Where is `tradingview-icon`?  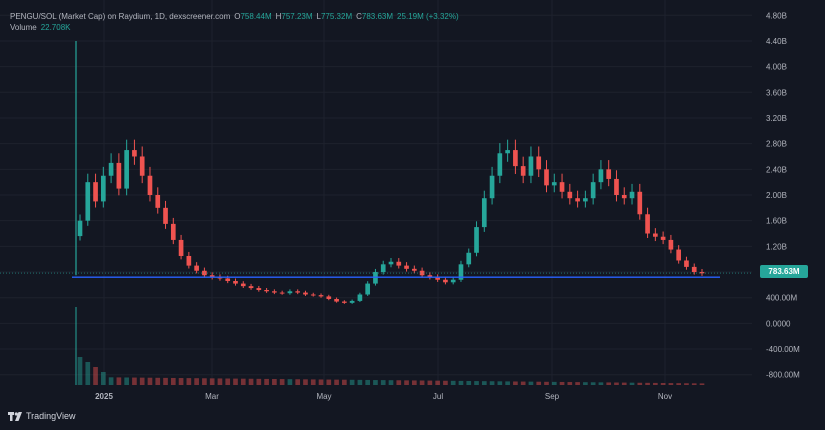
tradingview-icon is located at coordinates (15, 416).